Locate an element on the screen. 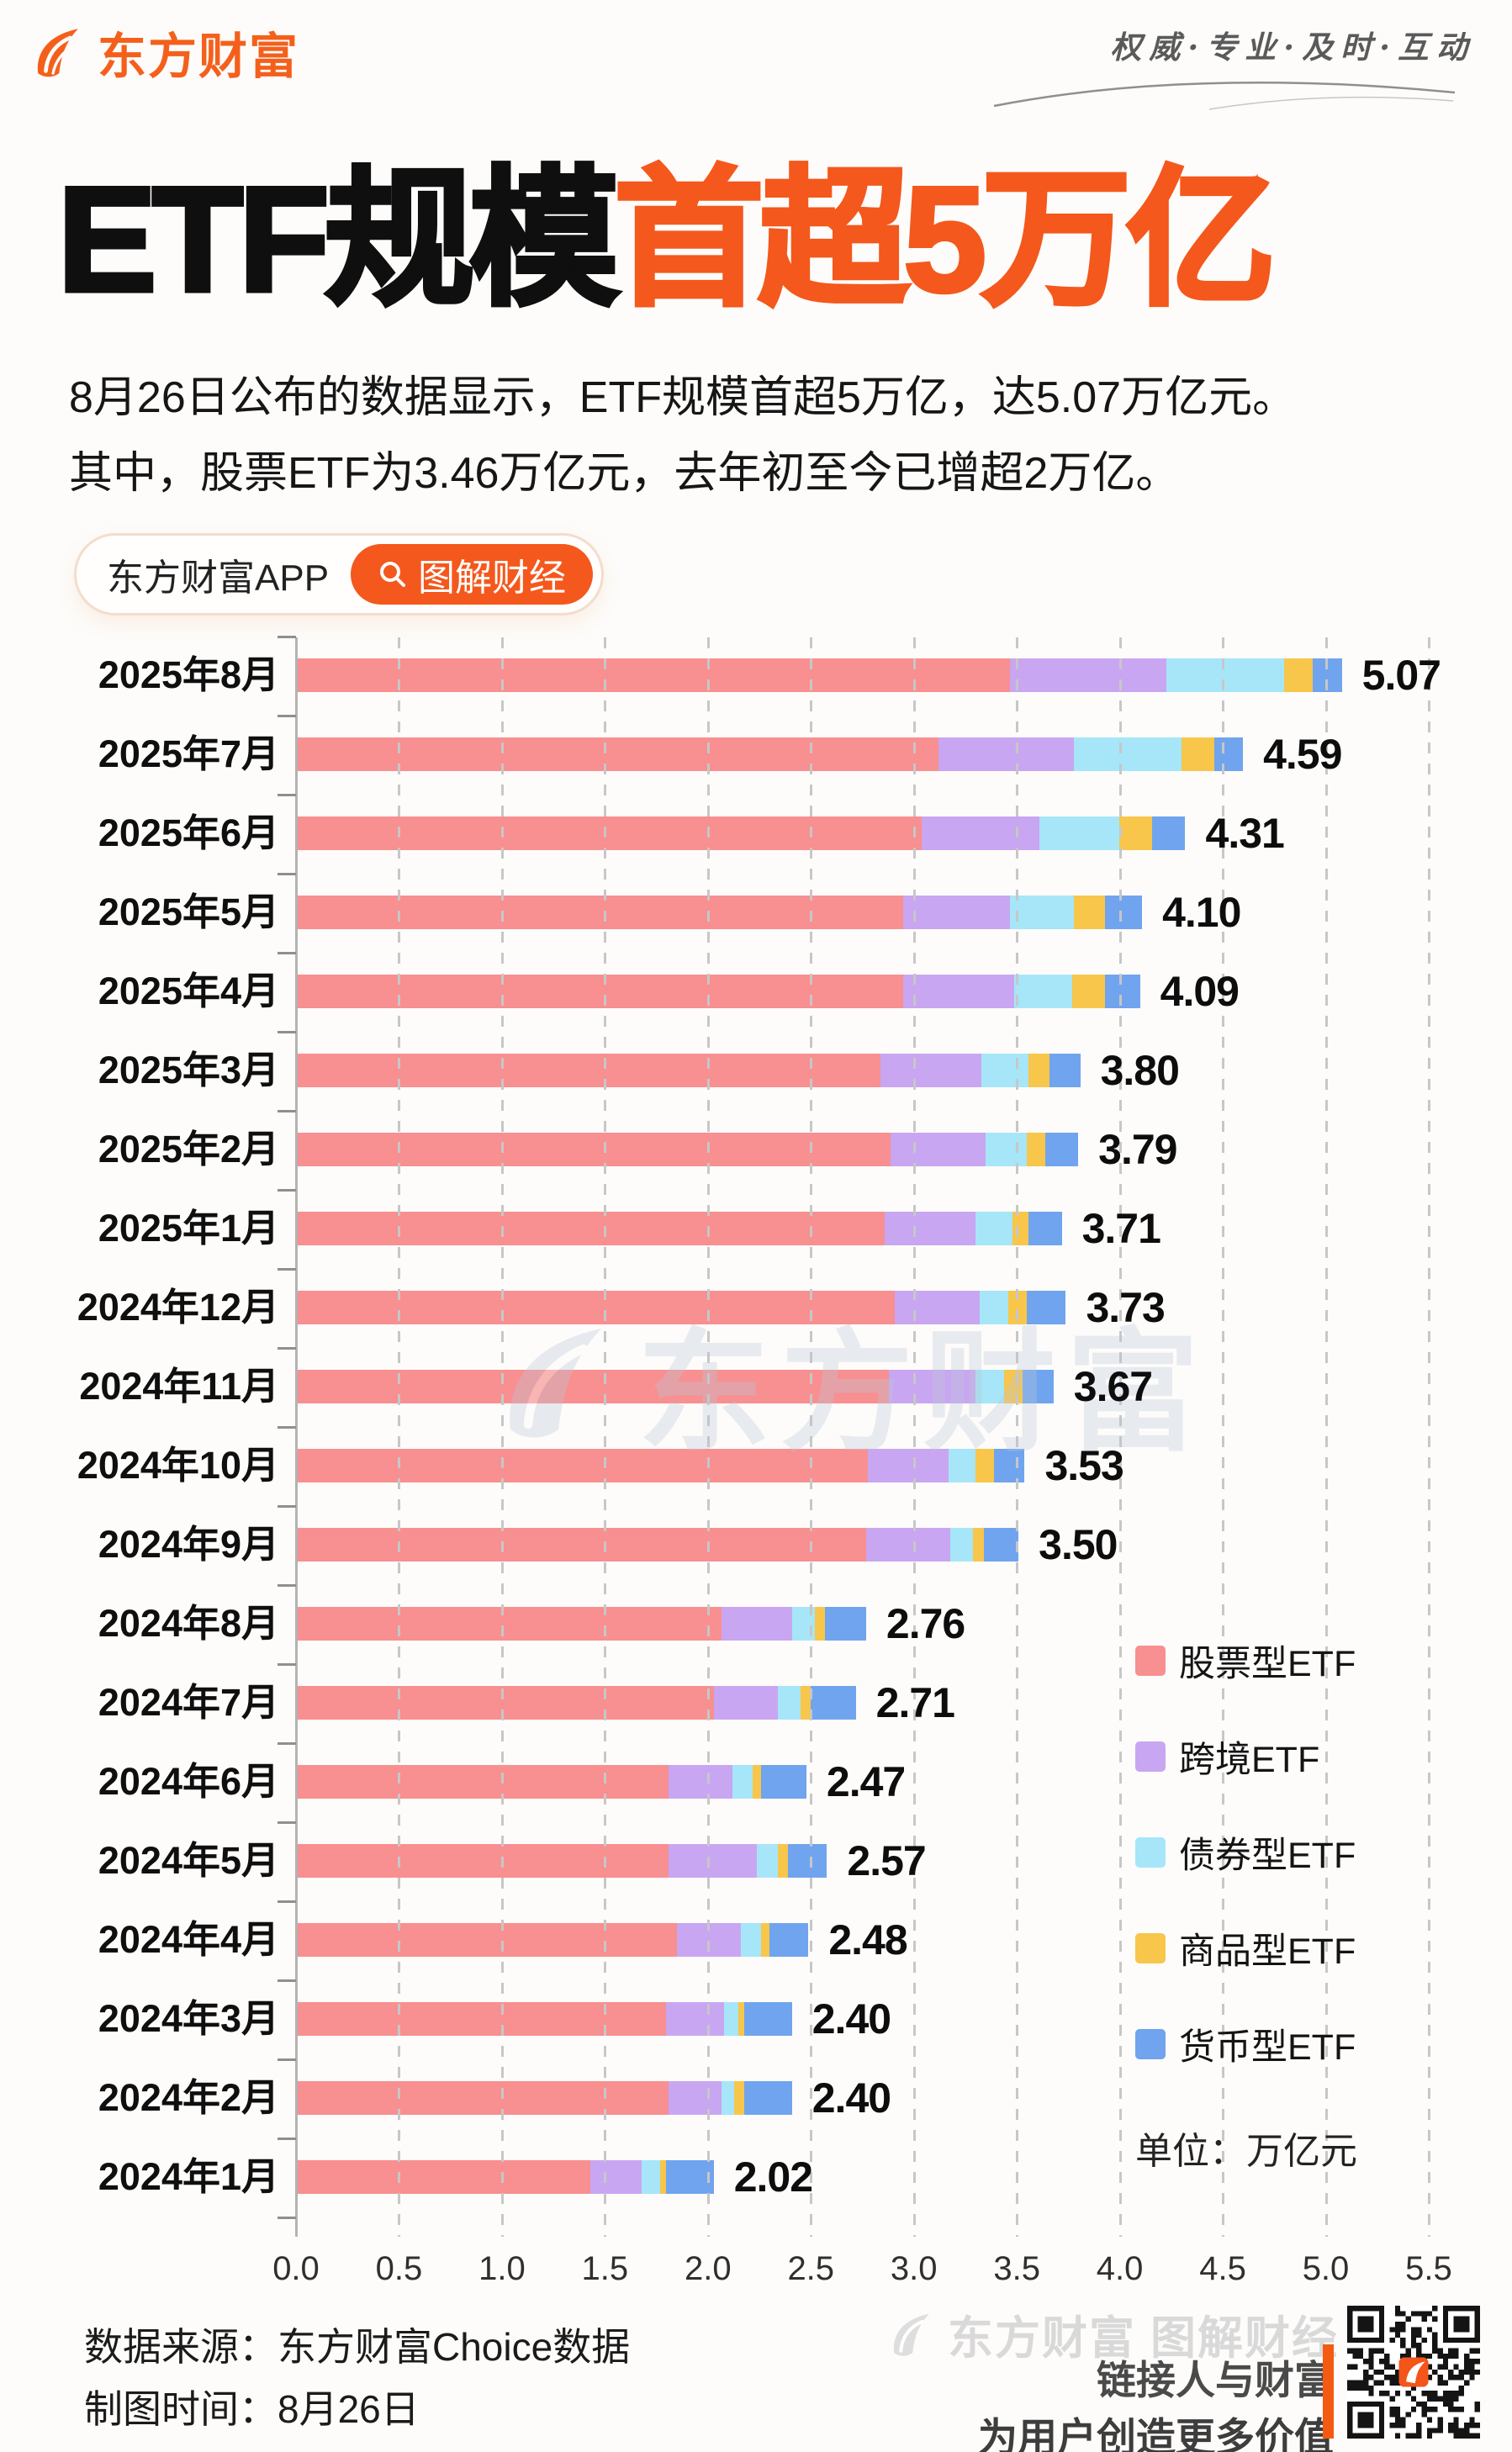 This screenshot has width=1512, height=2452. category-label: 2025年2月 is located at coordinates (188, 1149).